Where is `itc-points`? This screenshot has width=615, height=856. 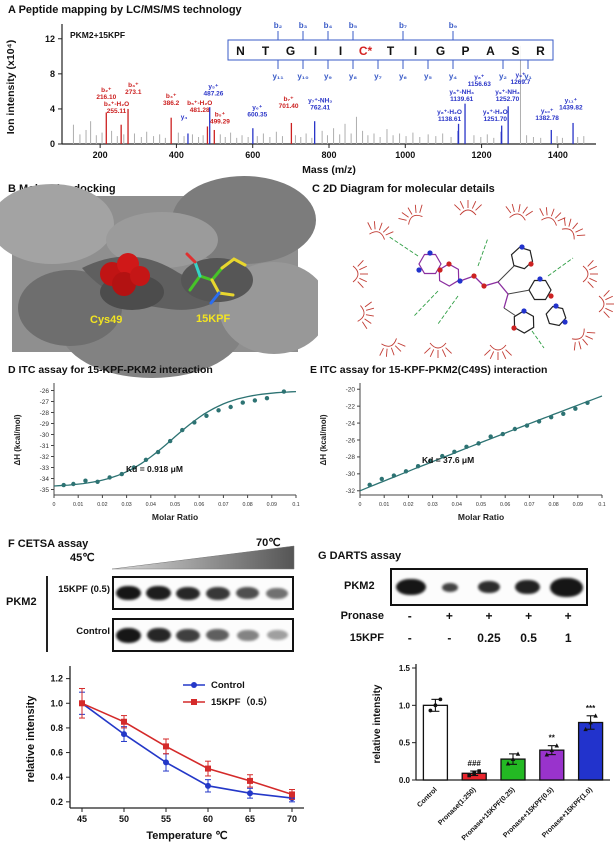
itc-points is located at coordinates (174, 438).